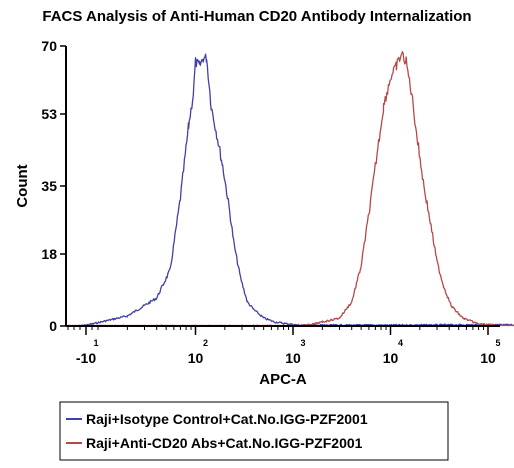 The height and width of the screenshot is (468, 514). I want to click on x-tick-exponent: 4, so click(400, 343).